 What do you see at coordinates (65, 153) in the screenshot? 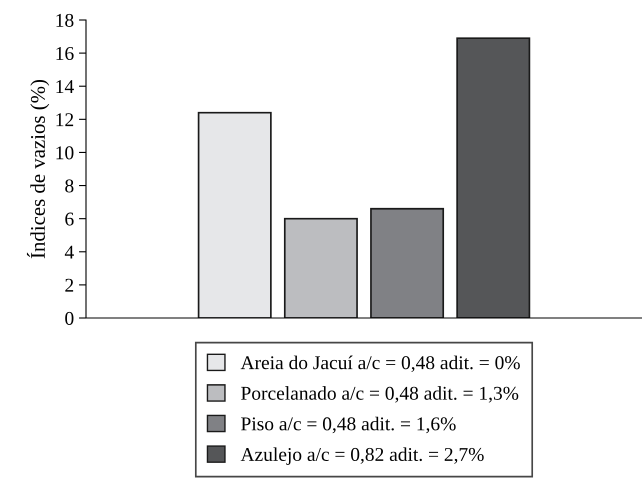
I see `y-tick-label: 10` at bounding box center [65, 153].